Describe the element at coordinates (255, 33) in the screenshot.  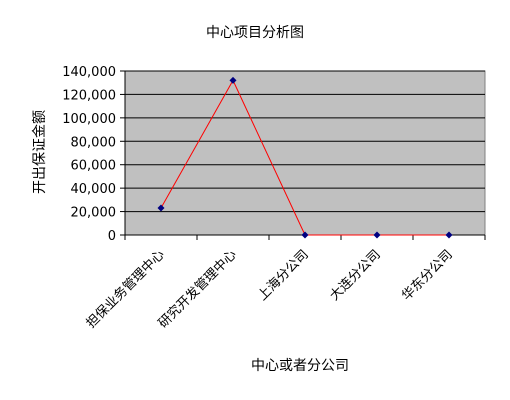
I see `chart-title: 中心项目分析图` at that location.